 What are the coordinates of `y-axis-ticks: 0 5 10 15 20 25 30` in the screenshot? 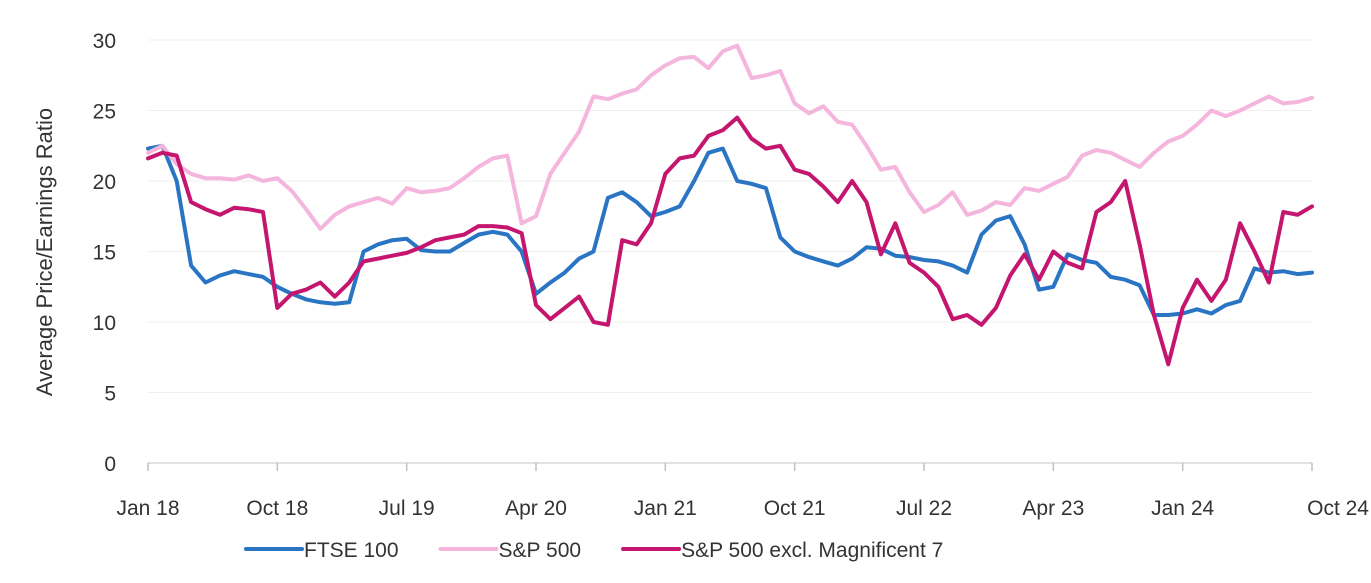 It's located at (104, 253).